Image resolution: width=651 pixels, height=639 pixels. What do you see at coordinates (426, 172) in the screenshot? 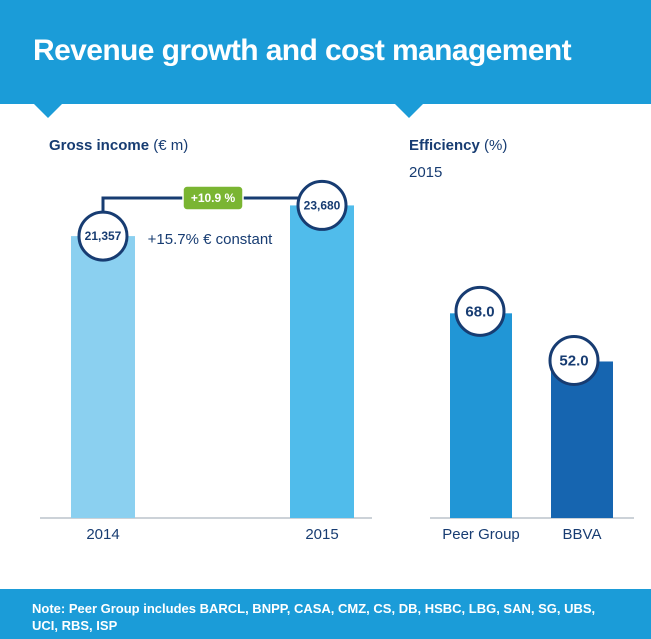
I see `efficiency-year: 2015` at bounding box center [426, 172].